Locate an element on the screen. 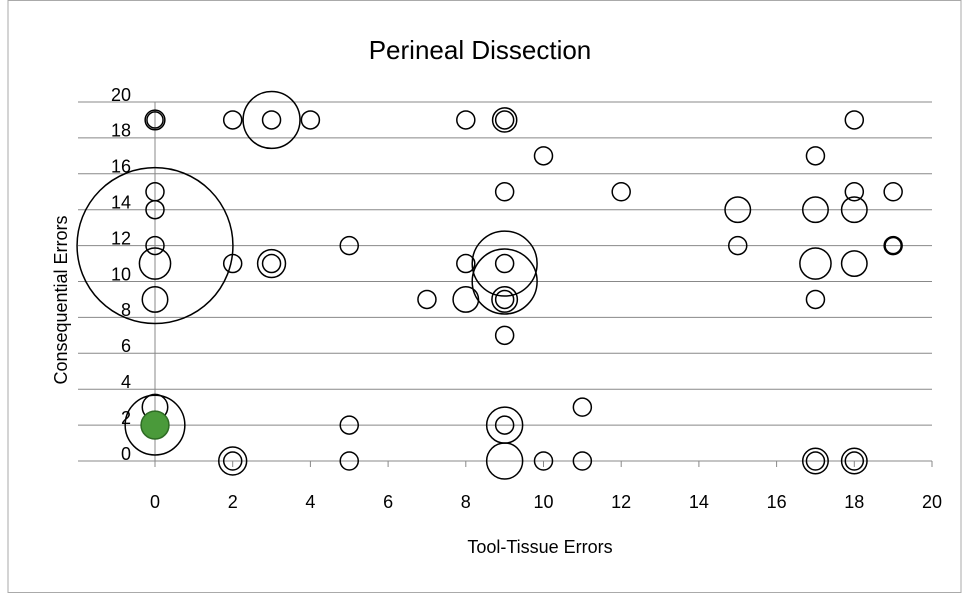 The image size is (962, 598). x-axis-label: Tool-Tissue Errors is located at coordinates (539, 547).